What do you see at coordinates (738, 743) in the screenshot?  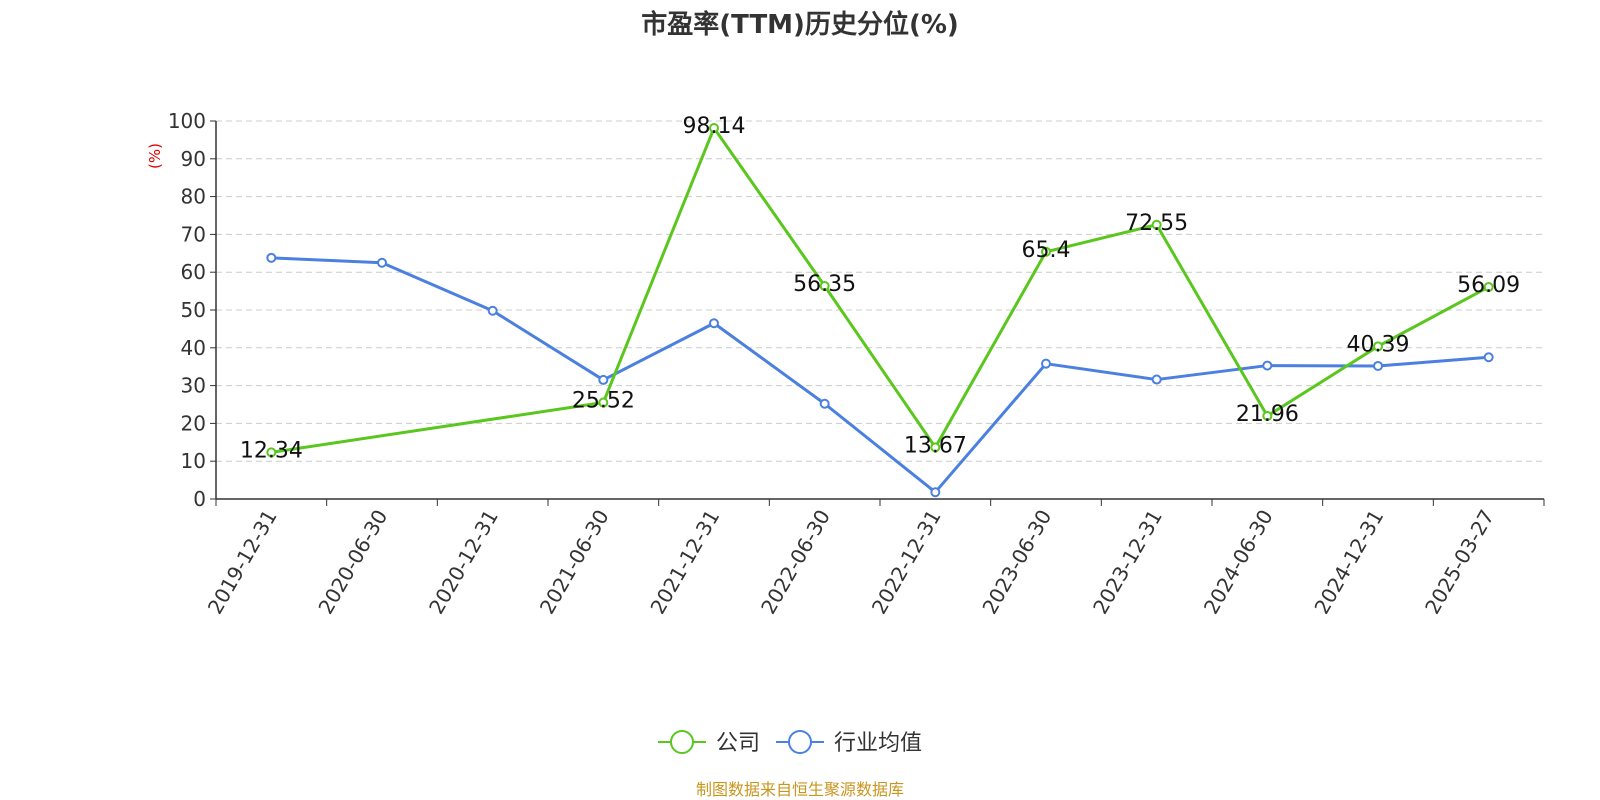 I see `legend-label: 公司` at bounding box center [738, 743].